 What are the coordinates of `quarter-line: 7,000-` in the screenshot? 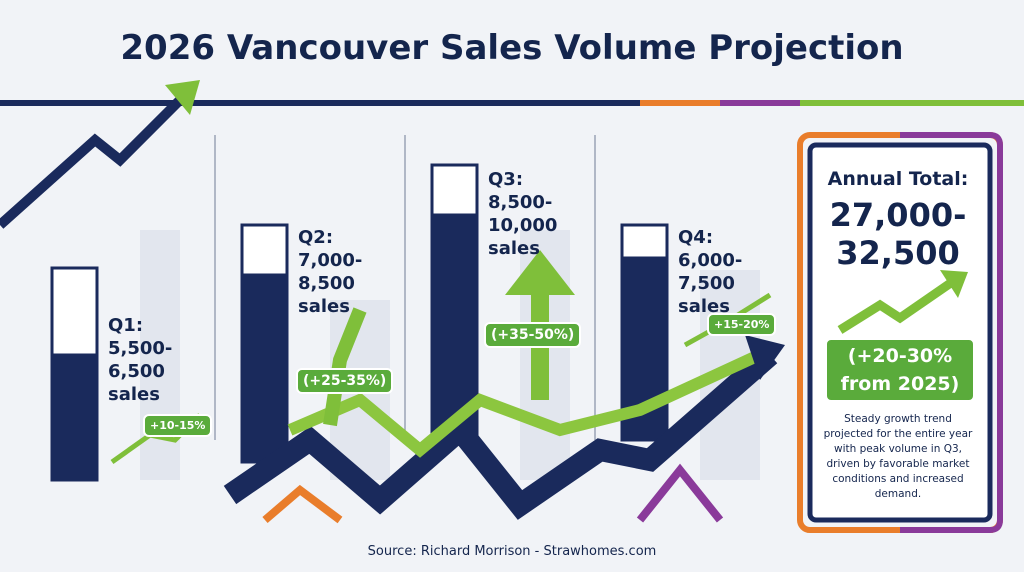 It's located at (330, 260).